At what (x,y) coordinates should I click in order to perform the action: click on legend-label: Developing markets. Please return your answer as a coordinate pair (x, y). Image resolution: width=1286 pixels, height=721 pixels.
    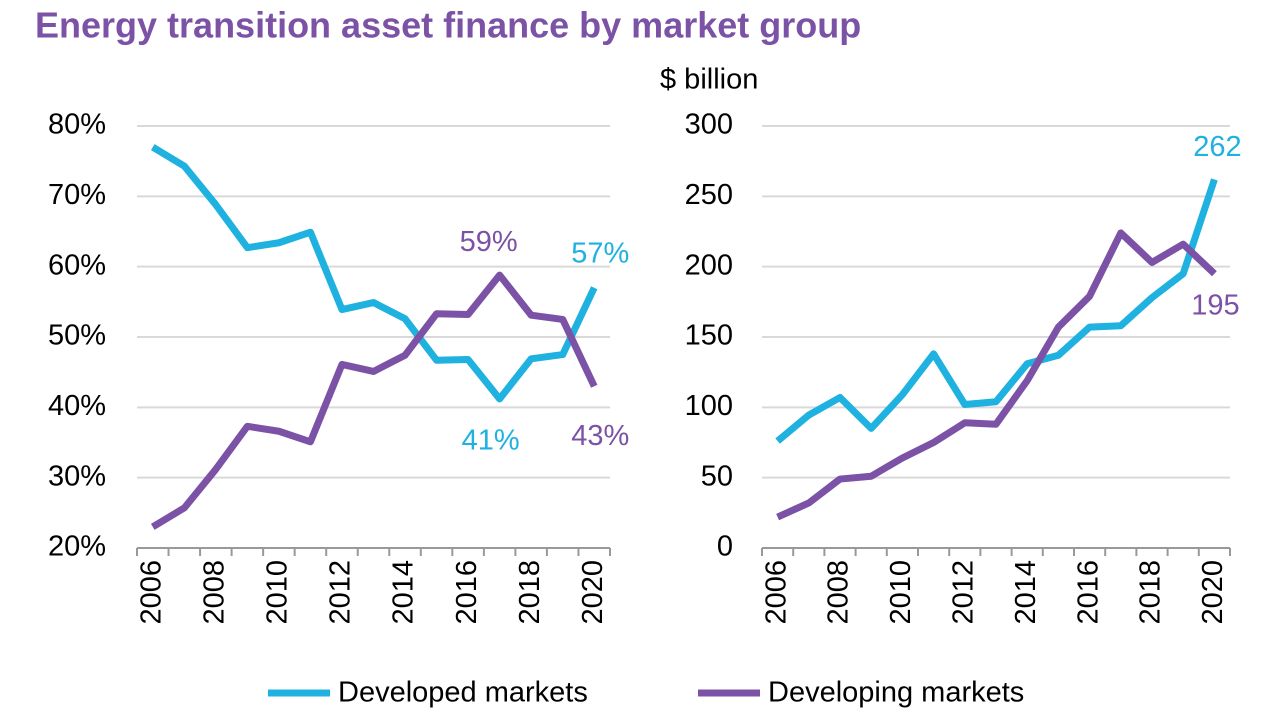
    Looking at the image, I should click on (896, 693).